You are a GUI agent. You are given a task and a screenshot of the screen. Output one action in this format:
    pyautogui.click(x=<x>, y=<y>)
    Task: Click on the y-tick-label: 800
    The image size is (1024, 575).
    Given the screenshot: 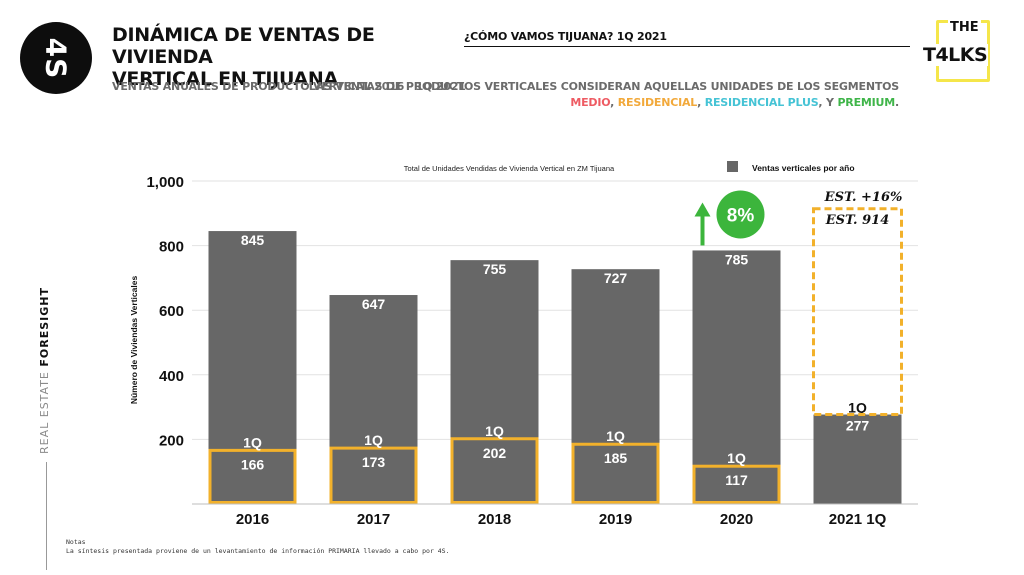 What is the action you would take?
    pyautogui.click(x=171, y=247)
    